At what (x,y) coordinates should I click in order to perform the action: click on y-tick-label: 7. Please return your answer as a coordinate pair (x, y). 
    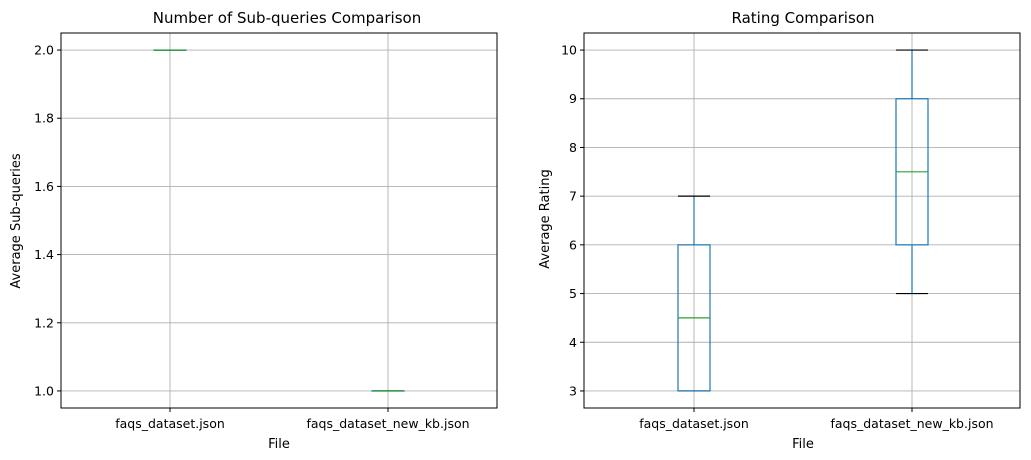
    Looking at the image, I should click on (573, 196).